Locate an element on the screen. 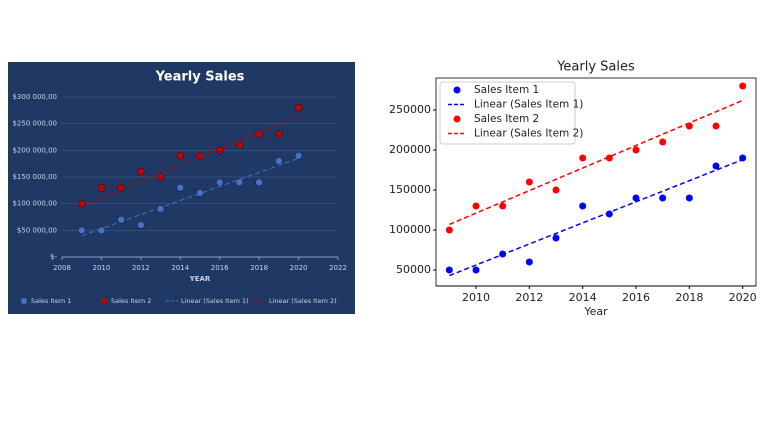  y-tick-label: 250000 is located at coordinates (410, 109).